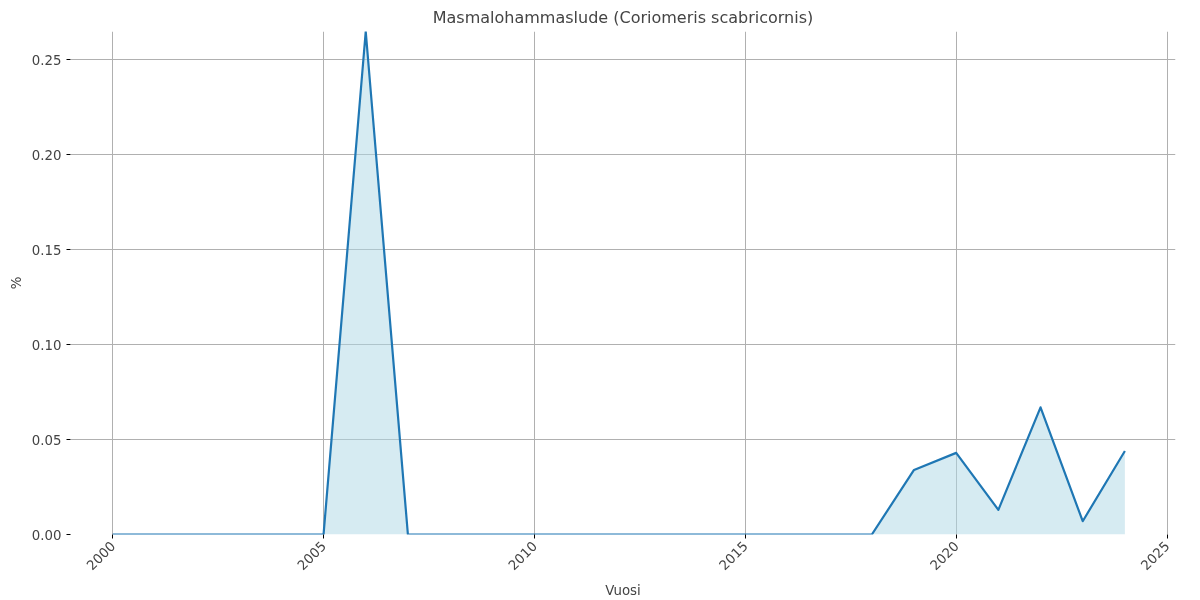  I want to click on y-tick-label: 0.05, so click(46, 440).